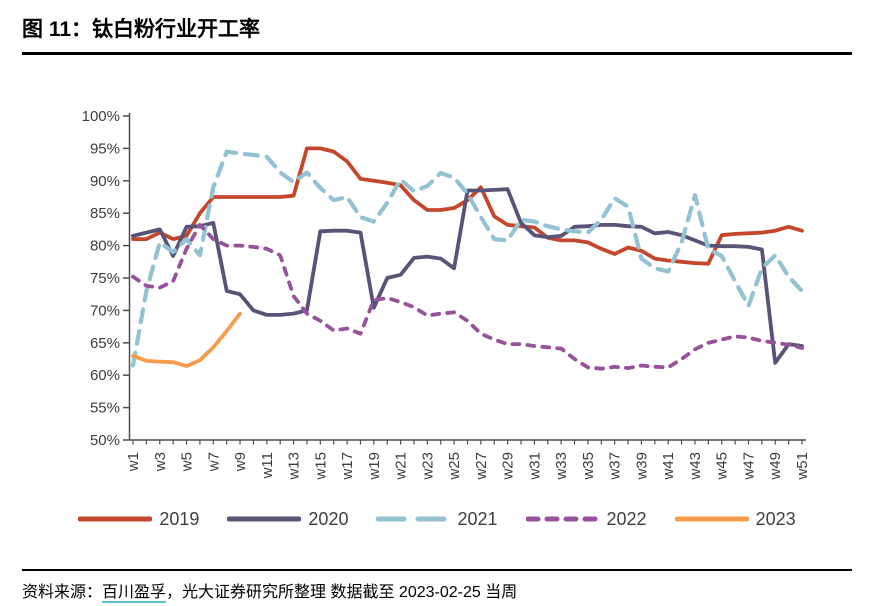 The width and height of the screenshot is (874, 606). Describe the element at coordinates (534, 466) in the screenshot. I see `x-tick-label: w31` at that location.